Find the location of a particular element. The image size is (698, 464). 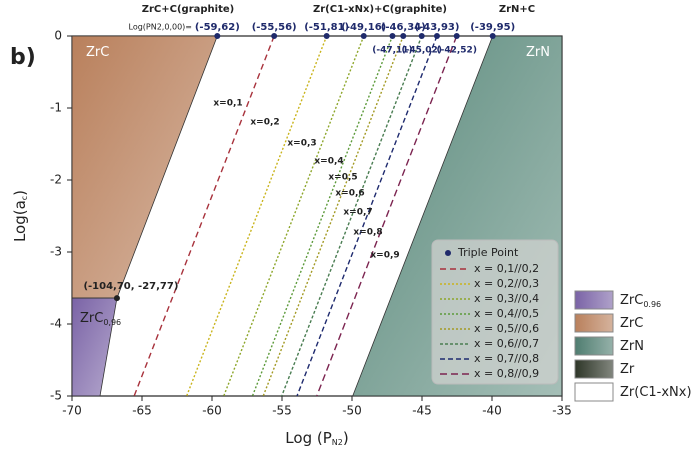

y-tick-label: -4 is located at coordinates (56, 324).